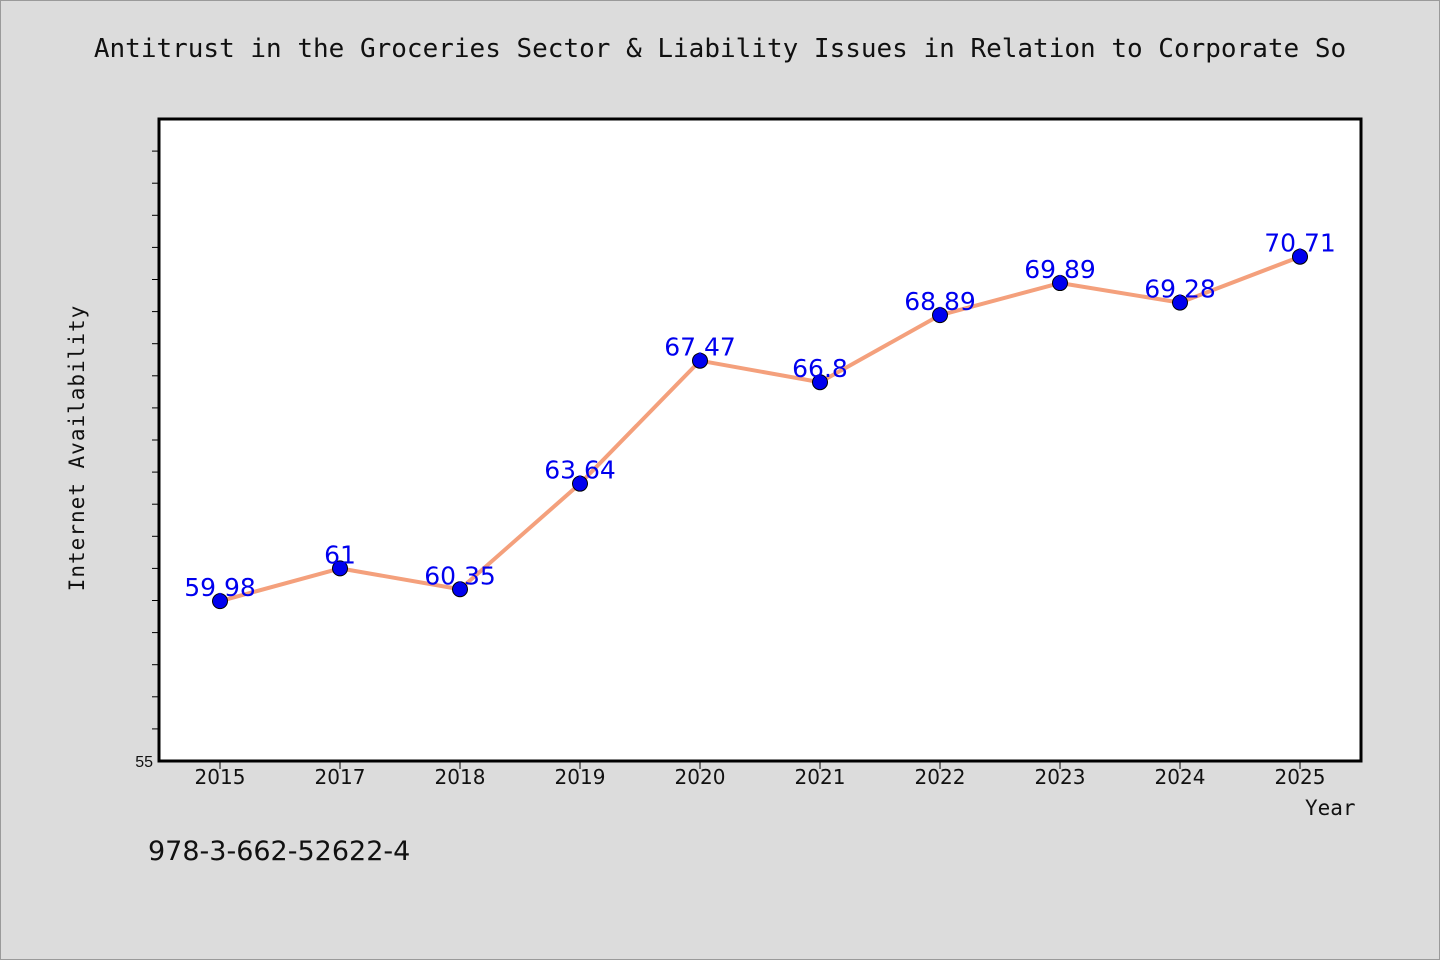 The height and width of the screenshot is (960, 1440). Describe the element at coordinates (820, 368) in the screenshot. I see `data-label: 66.8` at that location.